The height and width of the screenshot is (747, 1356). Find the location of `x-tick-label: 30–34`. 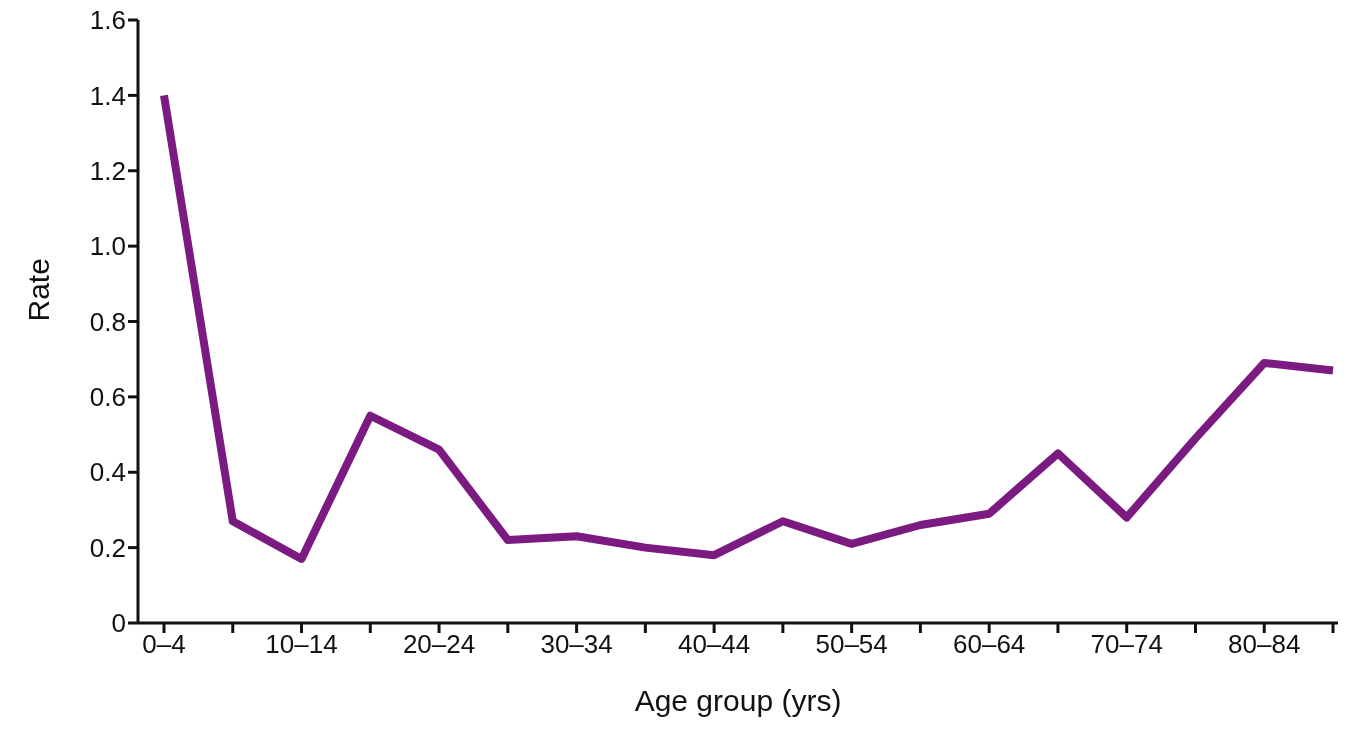

x-tick-label: 30–34 is located at coordinates (576, 644).